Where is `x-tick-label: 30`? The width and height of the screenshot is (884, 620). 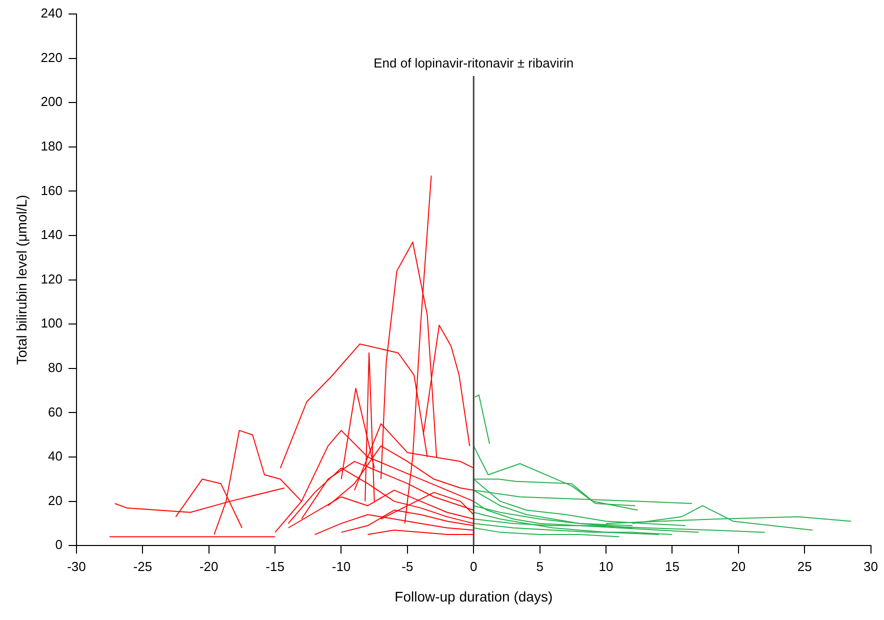
x-tick-label: 30 is located at coordinates (871, 566).